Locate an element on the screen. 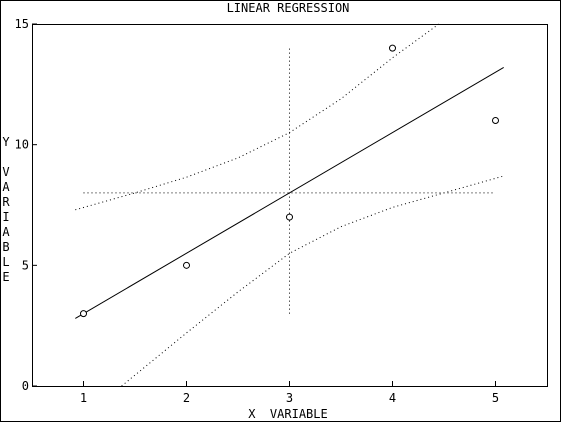  x-tick-label: 1 is located at coordinates (83, 398).